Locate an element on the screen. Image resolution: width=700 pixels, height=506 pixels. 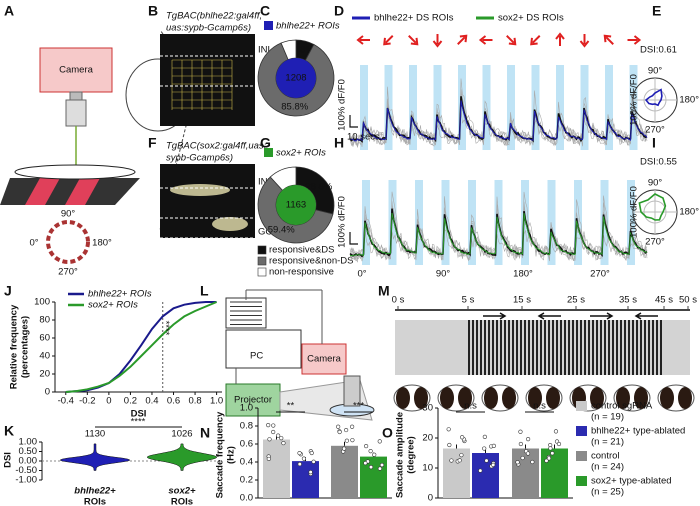
x-tick-label: 0.2 is located at coordinates (130, 401).